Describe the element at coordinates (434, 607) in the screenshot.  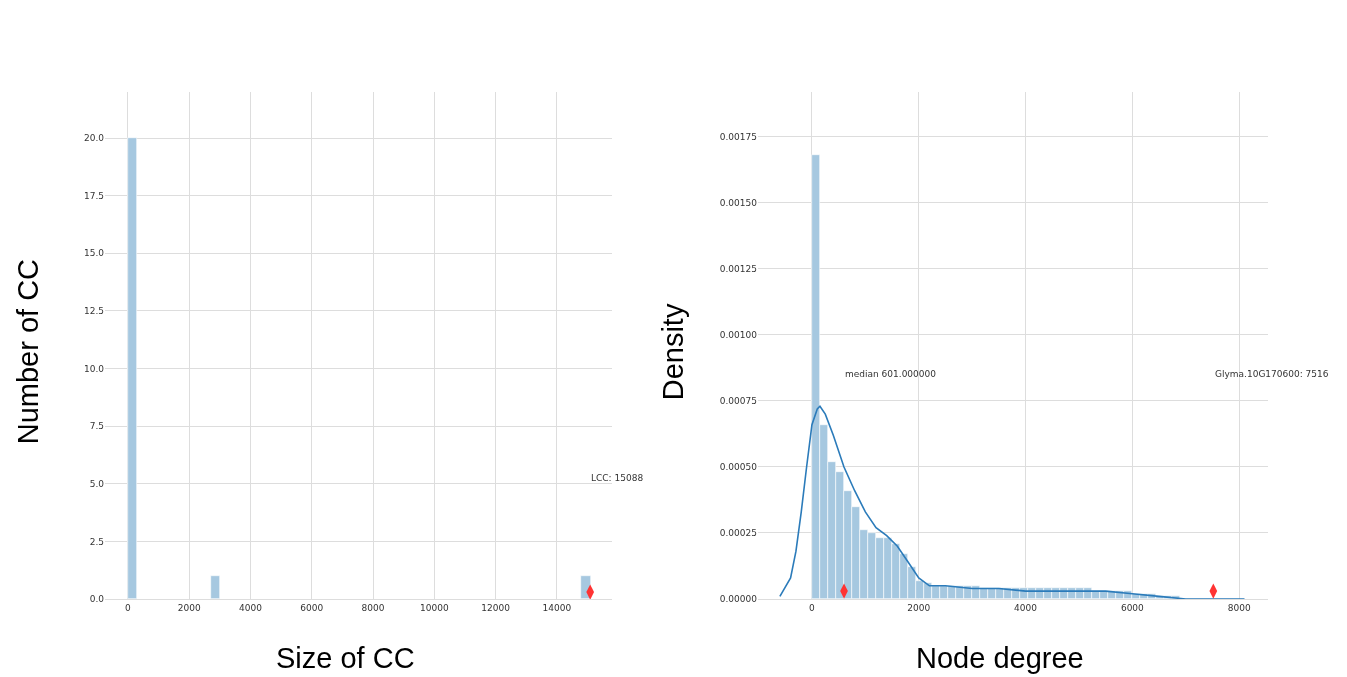
I see `x-tick-label: 10000` at that location.